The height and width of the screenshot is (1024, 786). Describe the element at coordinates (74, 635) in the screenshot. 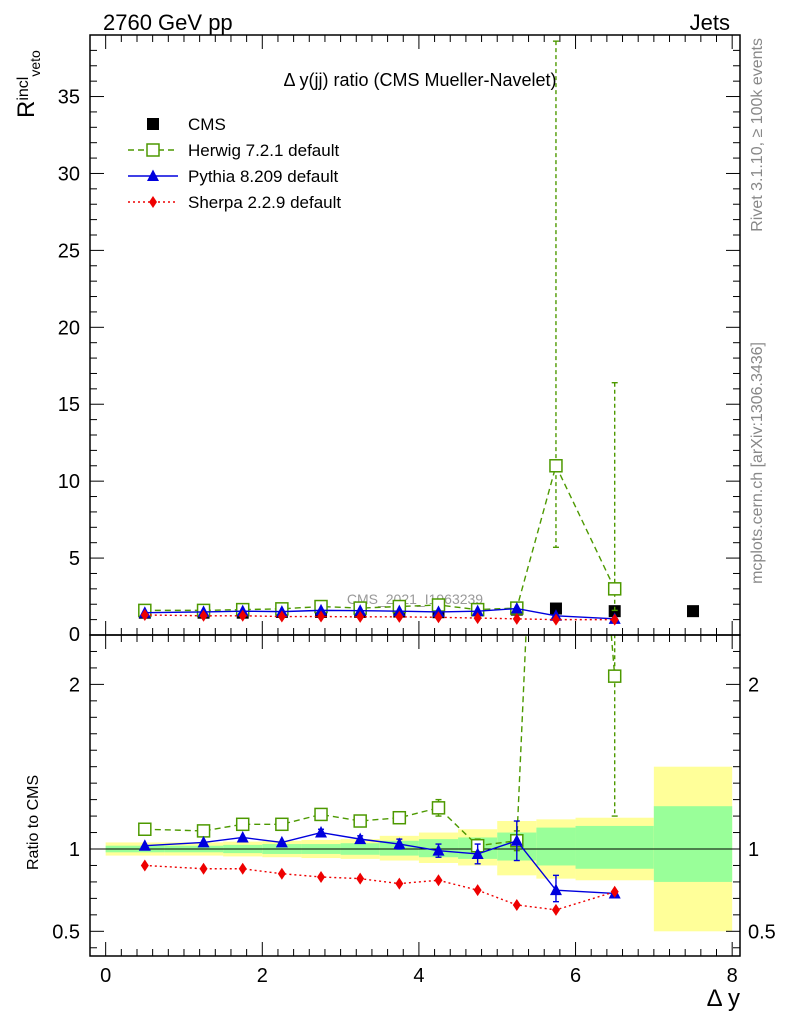

I see `y-tick-label: 0` at that location.